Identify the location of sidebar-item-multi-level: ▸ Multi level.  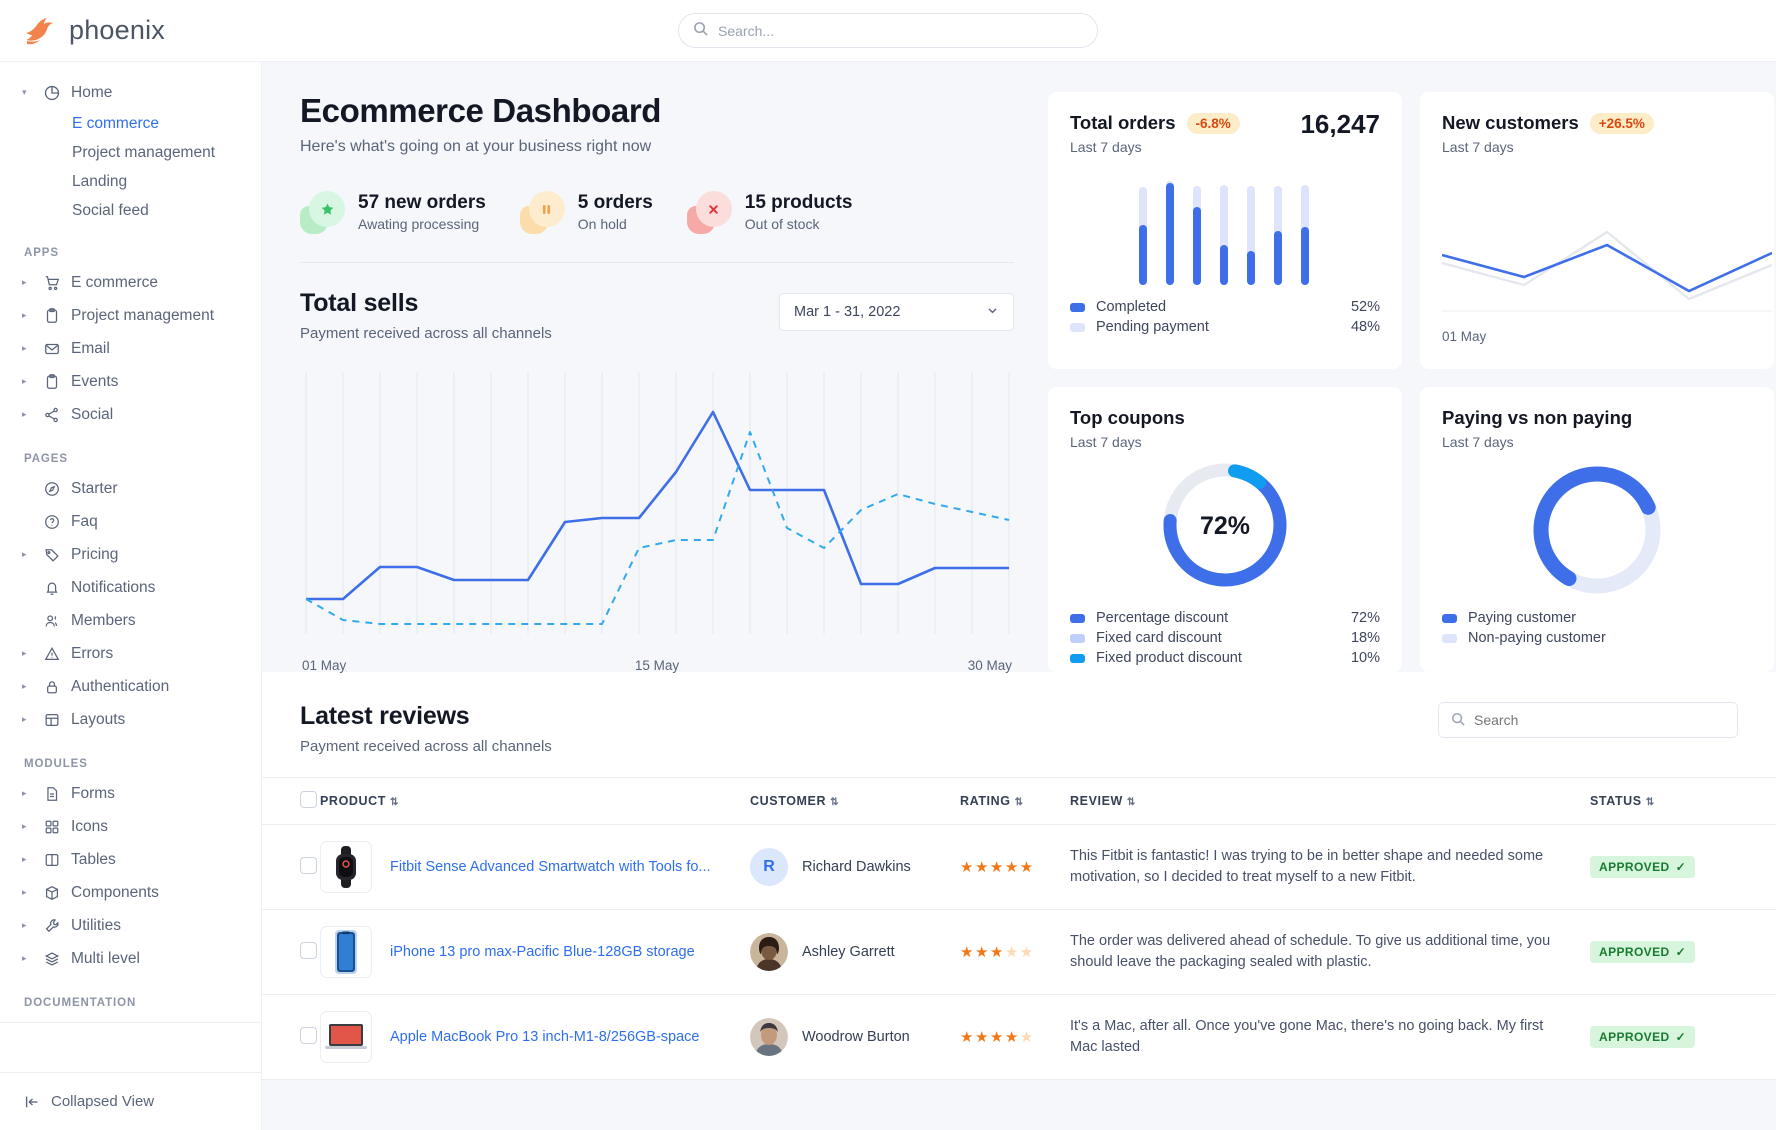
(130, 958).